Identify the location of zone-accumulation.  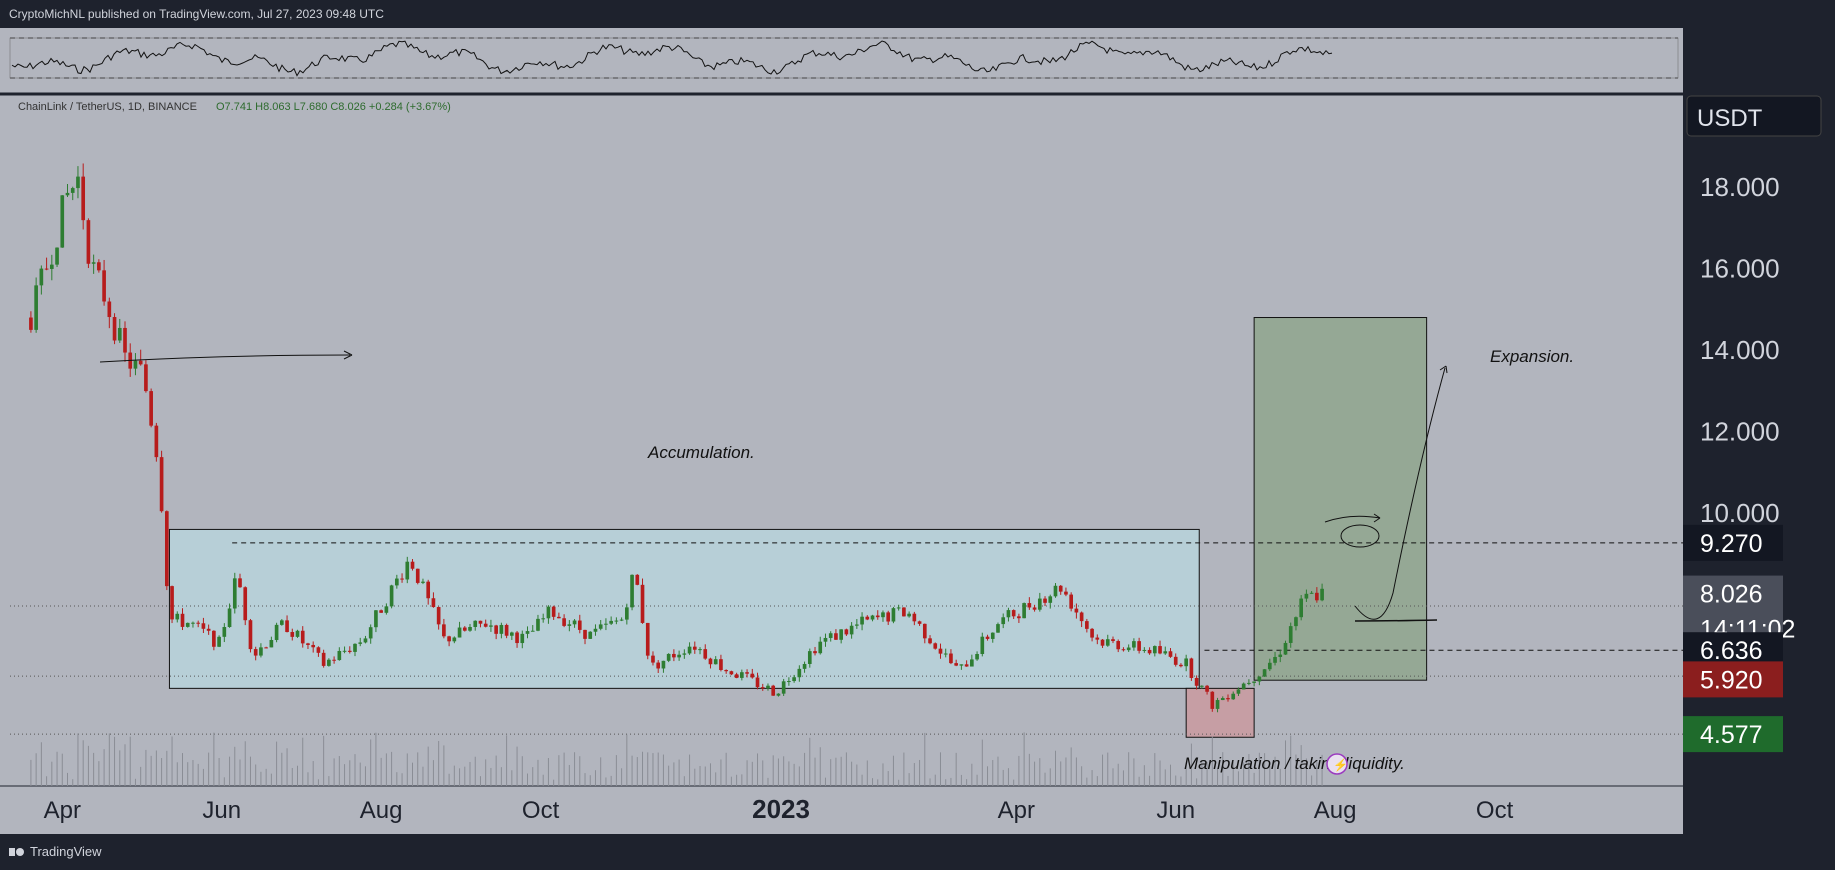
(684, 608).